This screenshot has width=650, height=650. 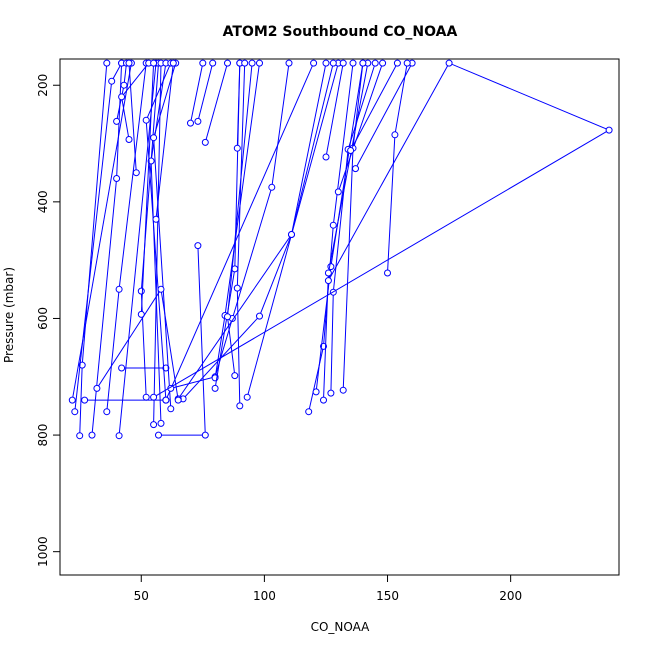 I want to click on y-tick-label: 400, so click(x=43, y=201).